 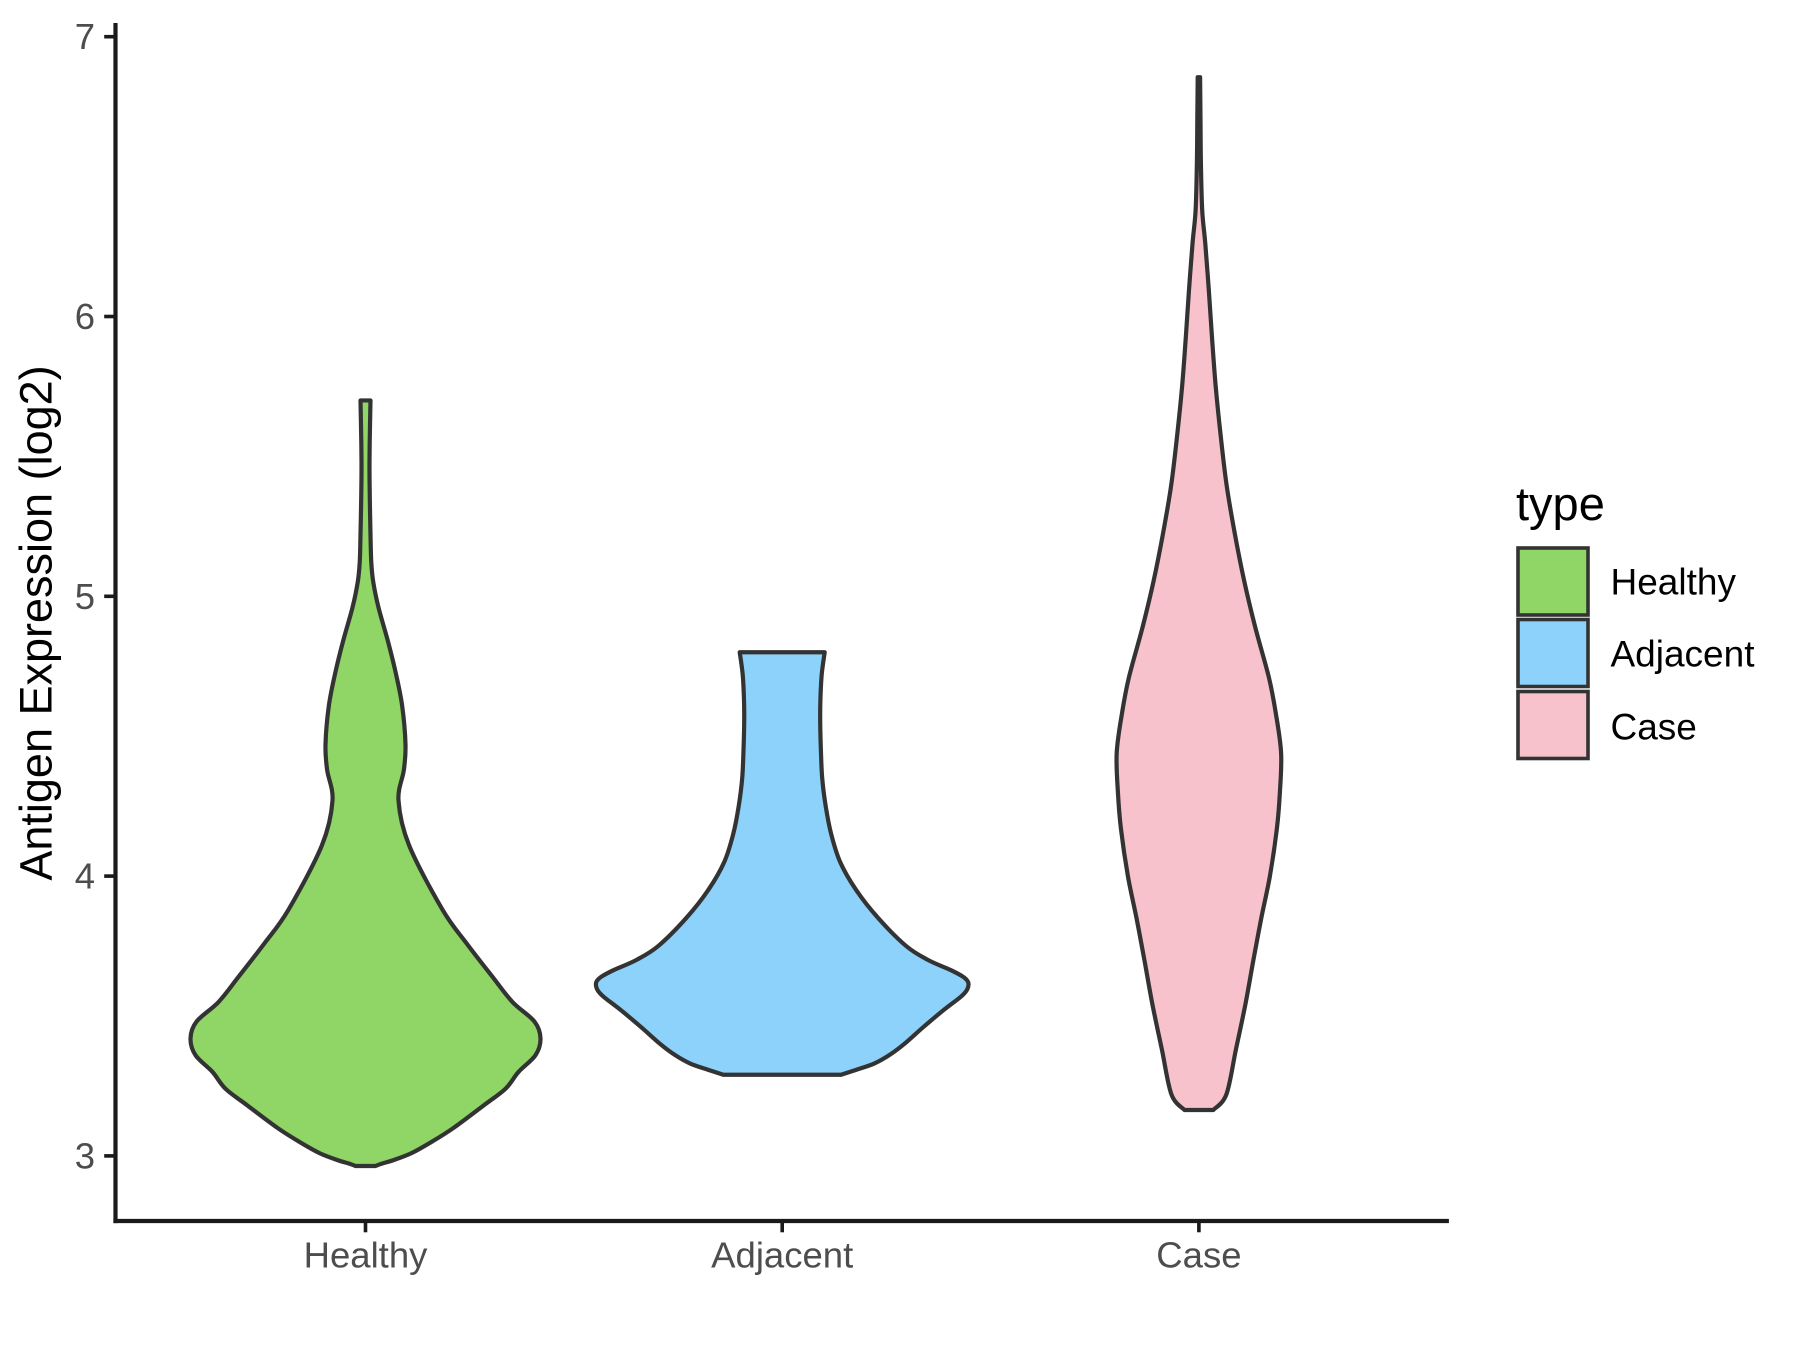 What do you see at coordinates (1654, 726) in the screenshot?
I see `legend-label-case: Case` at bounding box center [1654, 726].